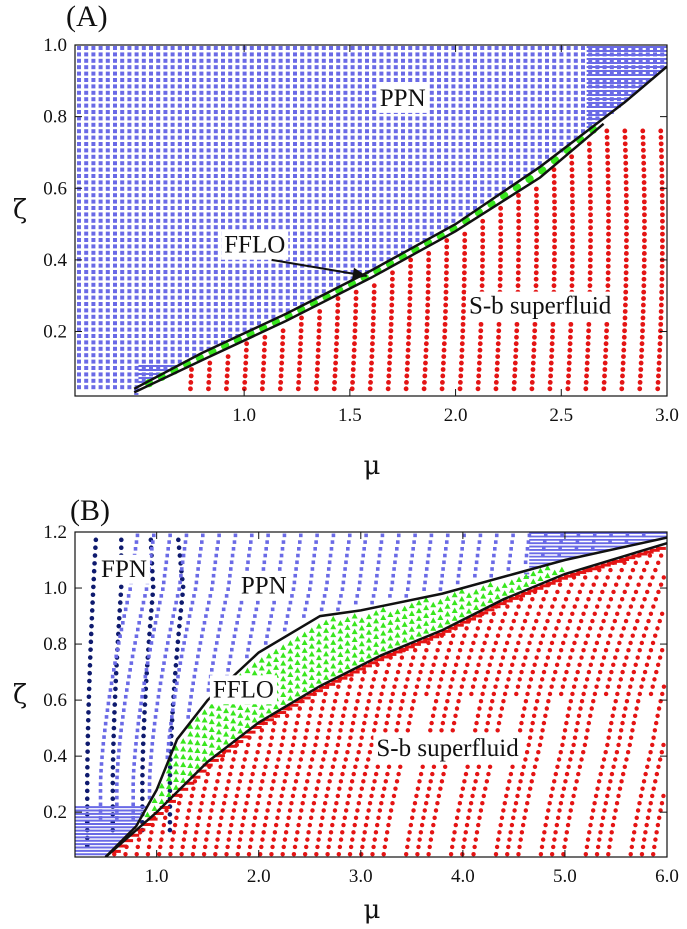 This screenshot has height=929, width=687. Describe the element at coordinates (244, 415) in the screenshot. I see `x-tick-label: 1.0` at that location.